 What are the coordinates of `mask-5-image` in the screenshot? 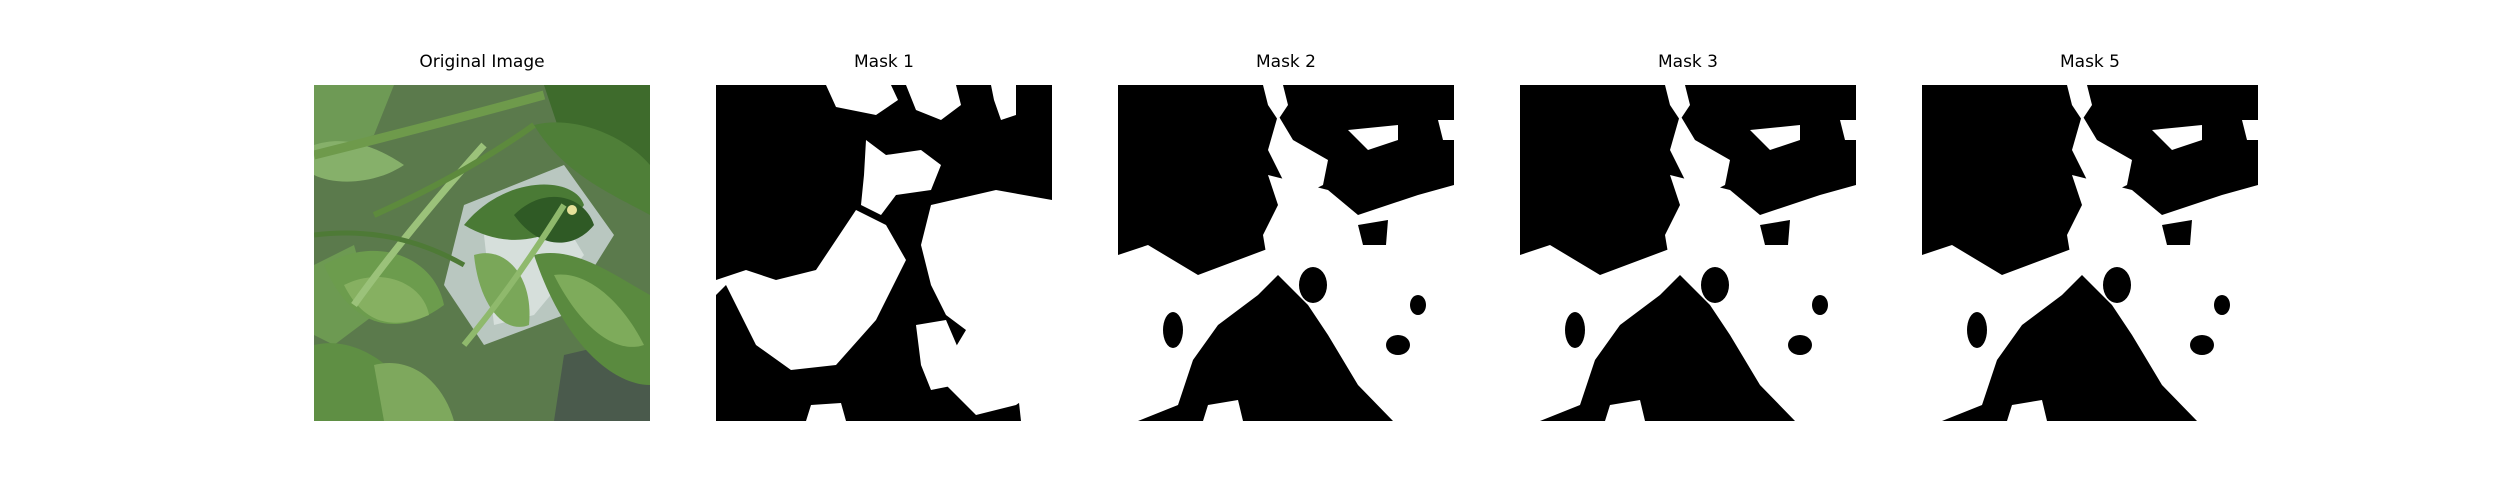 It's located at (2090, 253).